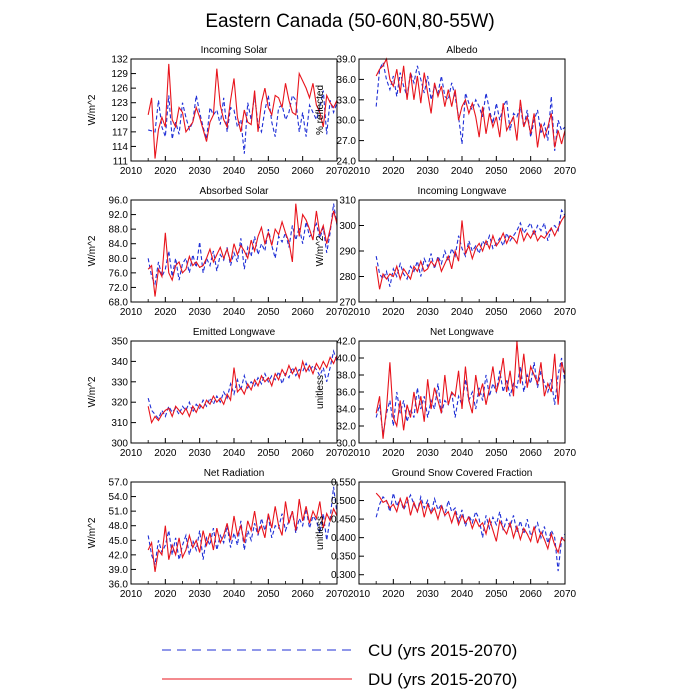  What do you see at coordinates (119, 362) in the screenshot?
I see `y-tick-label: 340` at bounding box center [119, 362].